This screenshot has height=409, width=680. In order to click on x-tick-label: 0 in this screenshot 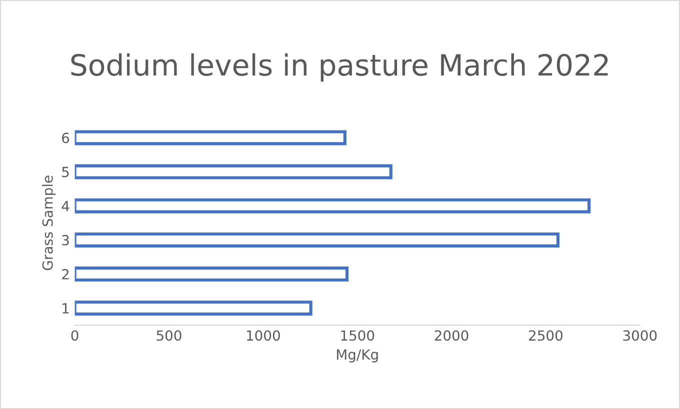, I will do `click(74, 335)`.